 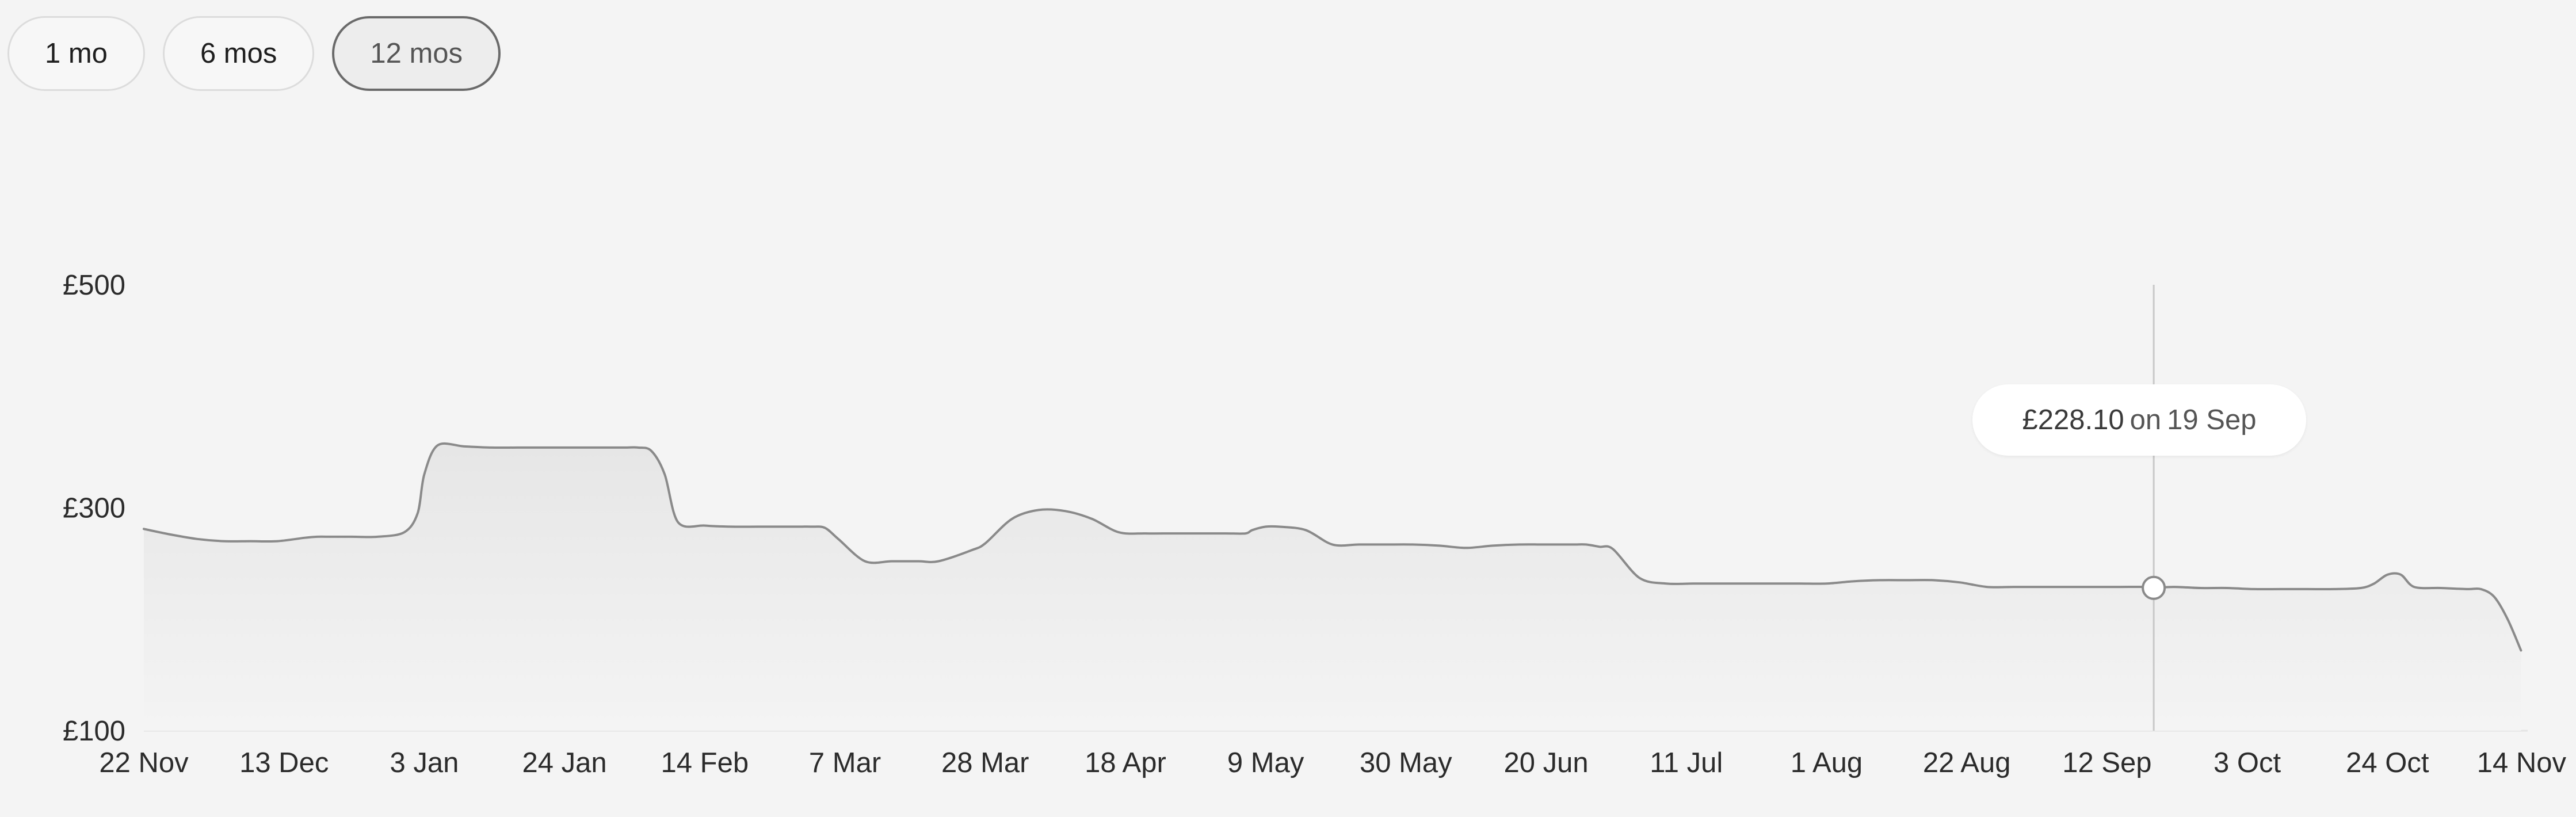 What do you see at coordinates (424, 762) in the screenshot?
I see `x-tick-label: 3 Jan` at bounding box center [424, 762].